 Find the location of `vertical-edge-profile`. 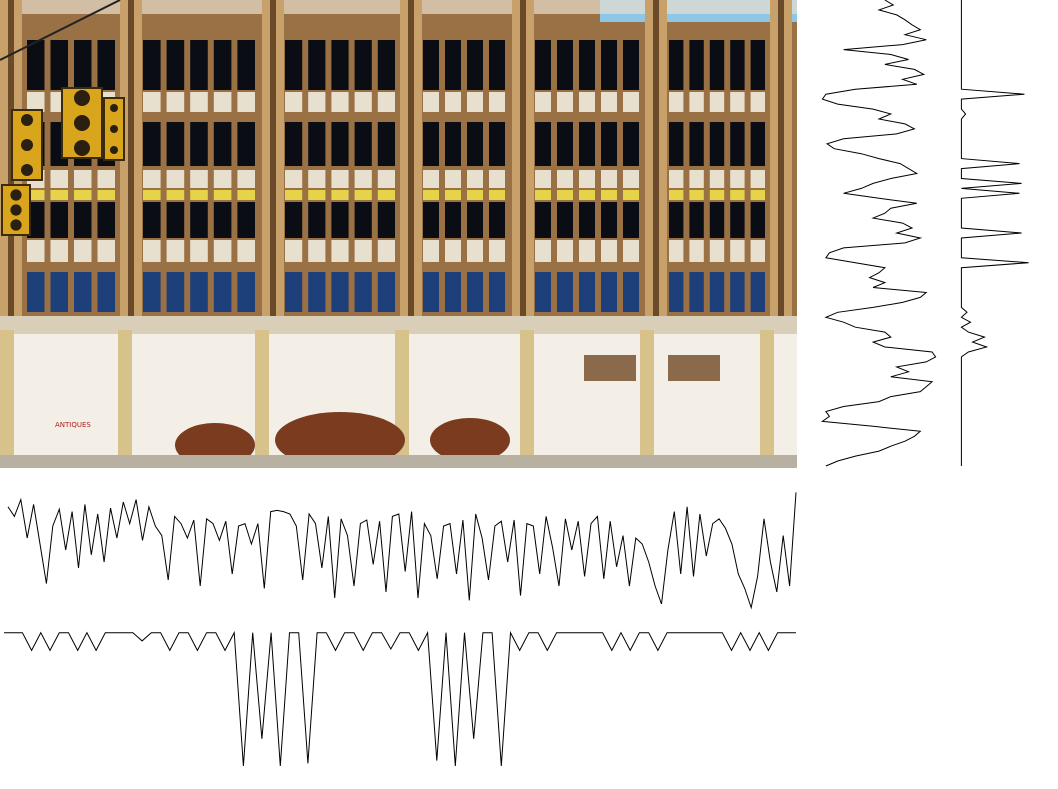

vertical-edge-profile is located at coordinates (994, 233).